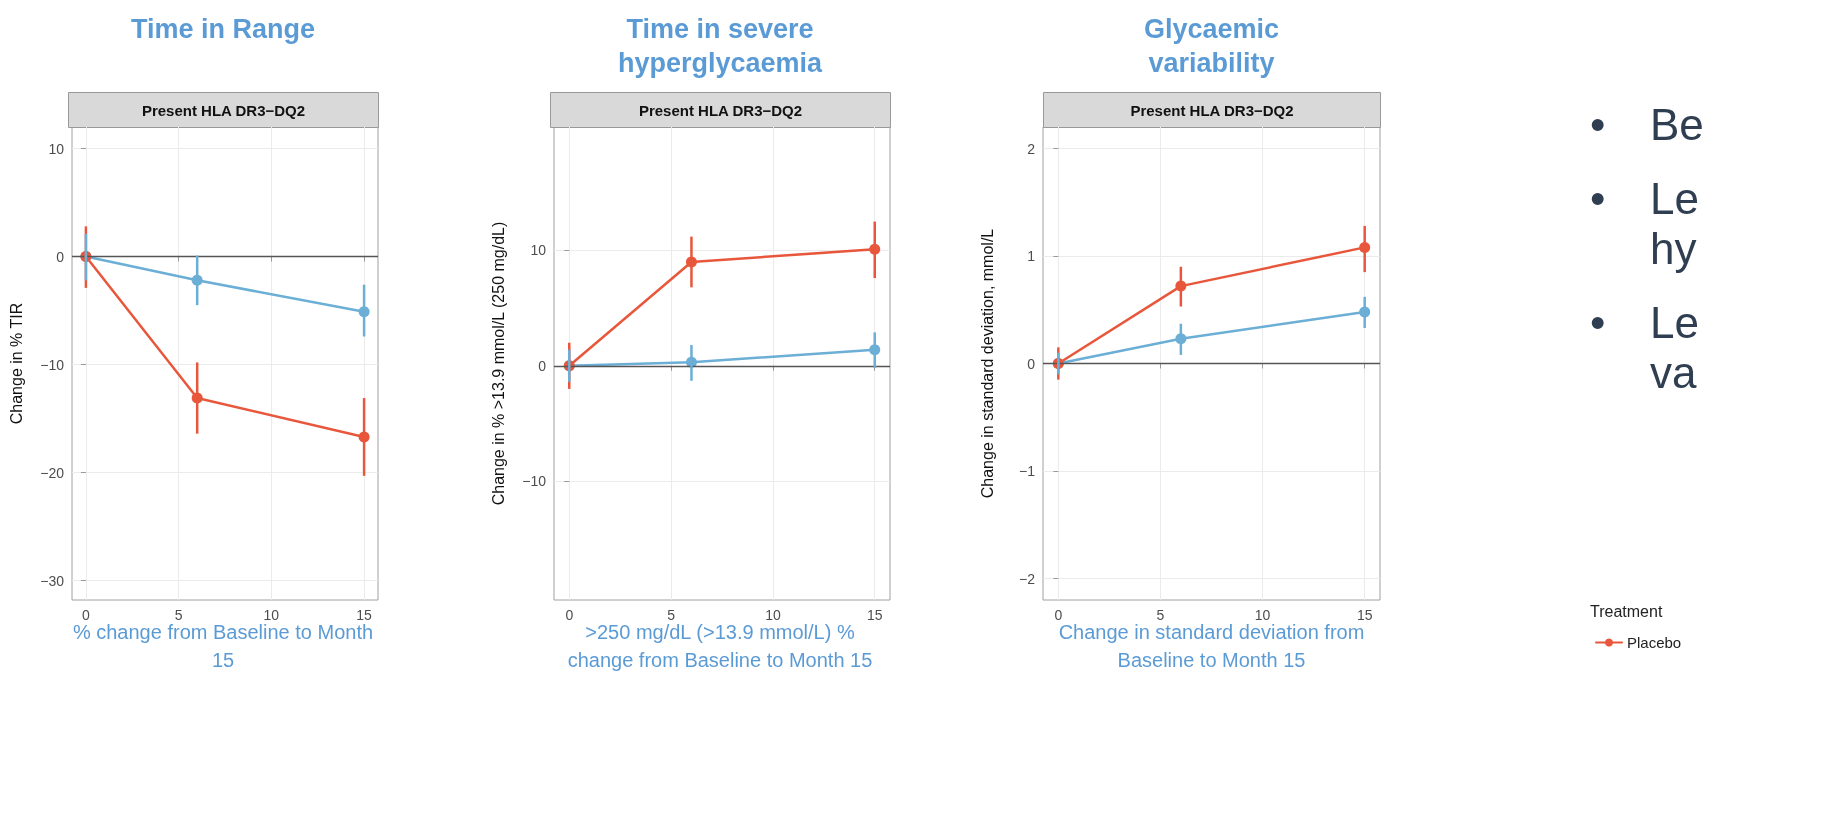  I want to click on y-axis-title: Change in % >13.9 mmol/L (250 mg/dL), so click(498, 363).